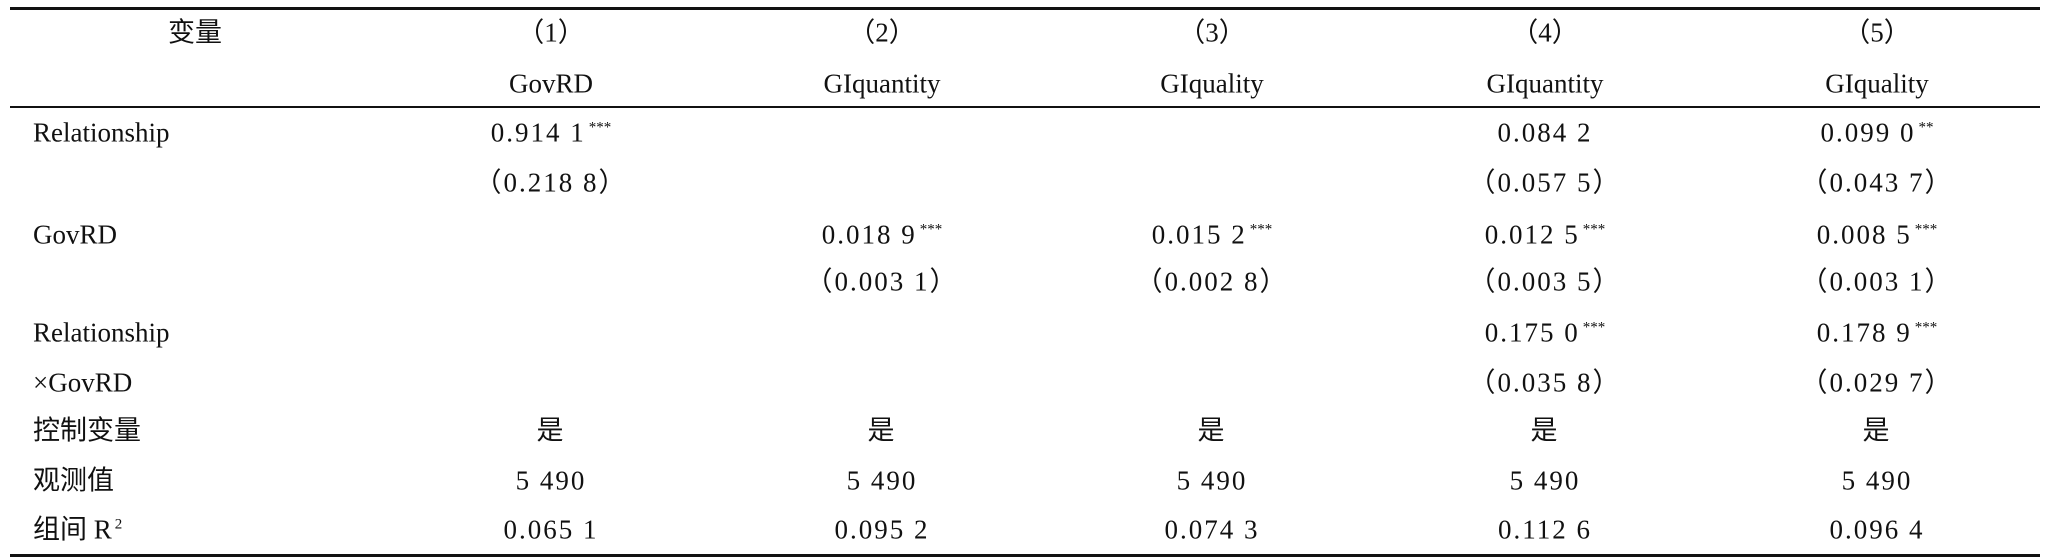 This screenshot has height=560, width=2048. I want to click on cell-value: 0.112 6, so click(1545, 529).